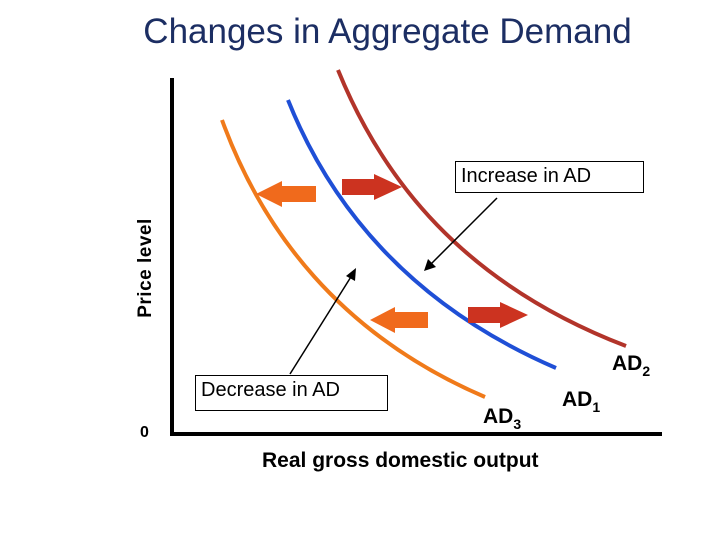 Image resolution: width=720 pixels, height=540 pixels. I want to click on ad1-label: AD1, so click(581, 401).